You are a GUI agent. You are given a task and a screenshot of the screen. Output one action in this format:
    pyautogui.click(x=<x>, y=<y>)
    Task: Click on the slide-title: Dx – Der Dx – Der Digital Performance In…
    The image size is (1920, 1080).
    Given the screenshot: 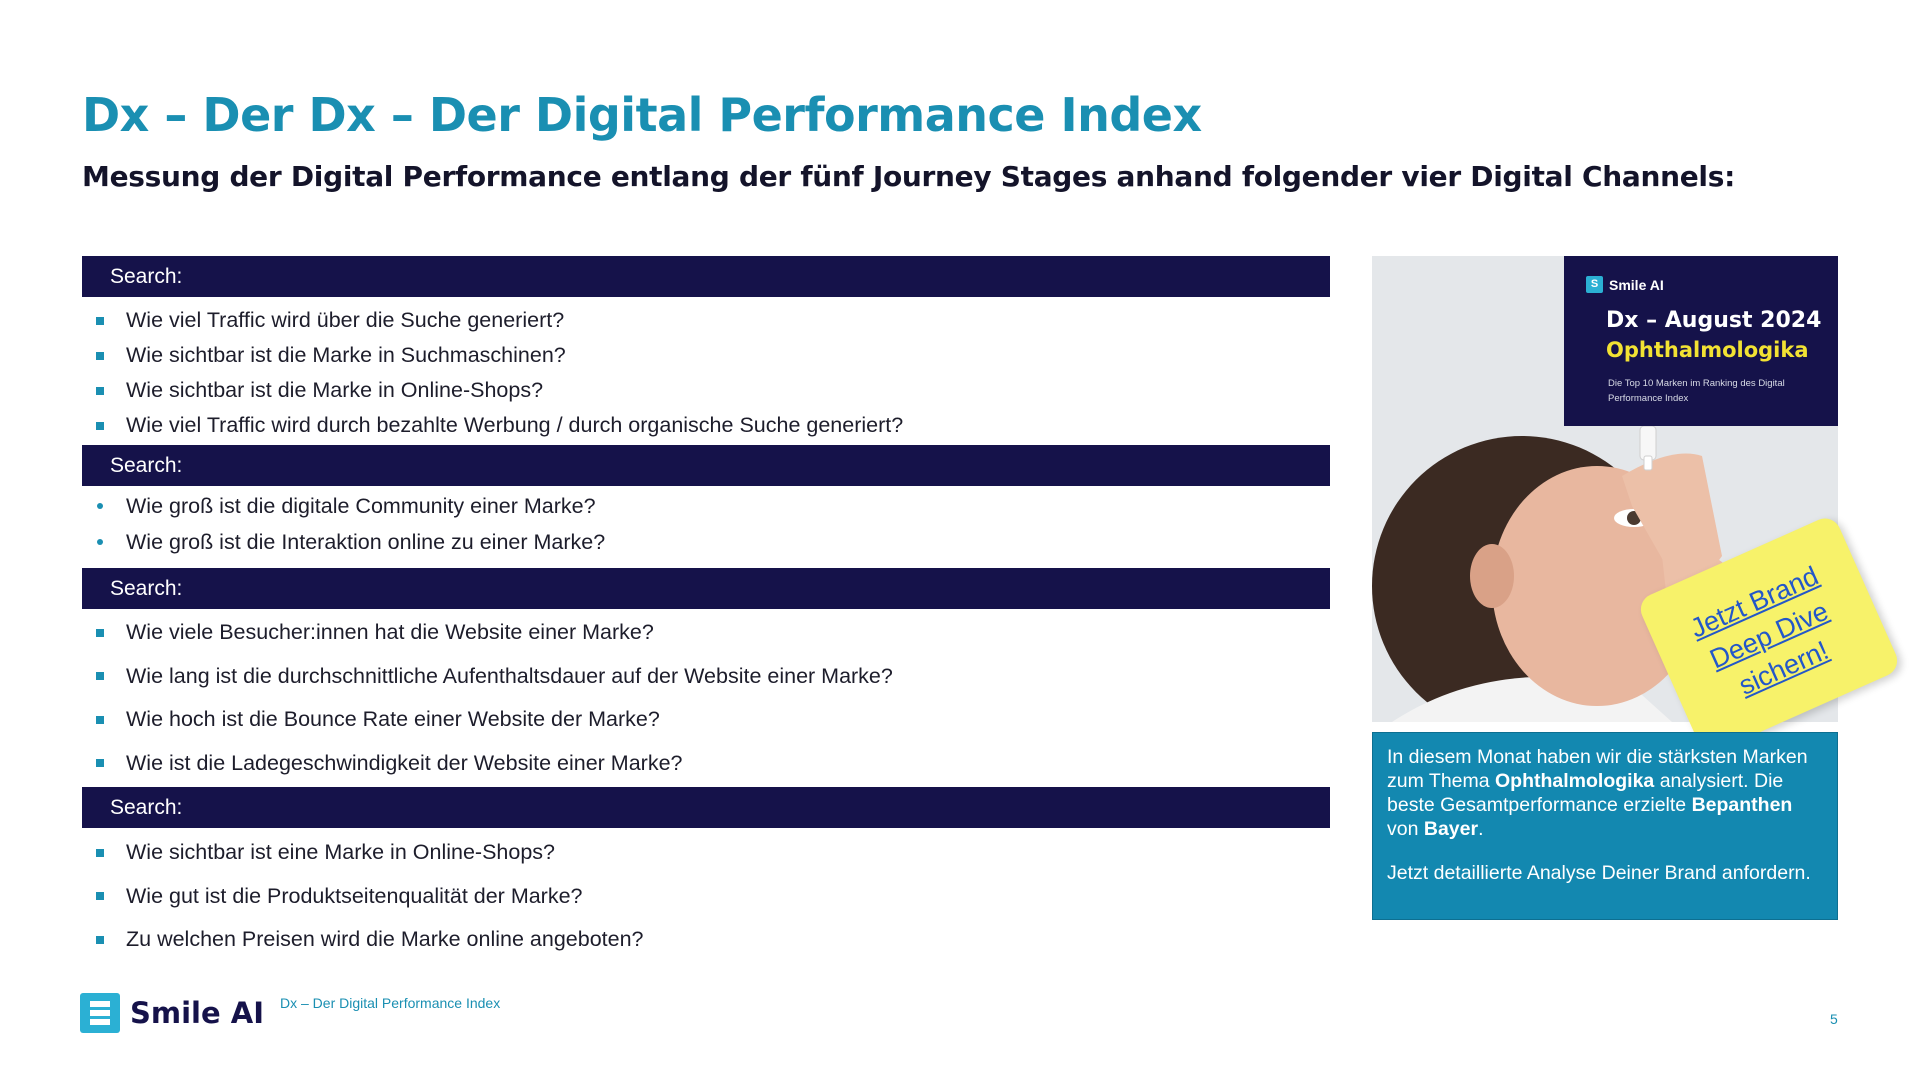 What is the action you would take?
    pyautogui.click(x=642, y=115)
    